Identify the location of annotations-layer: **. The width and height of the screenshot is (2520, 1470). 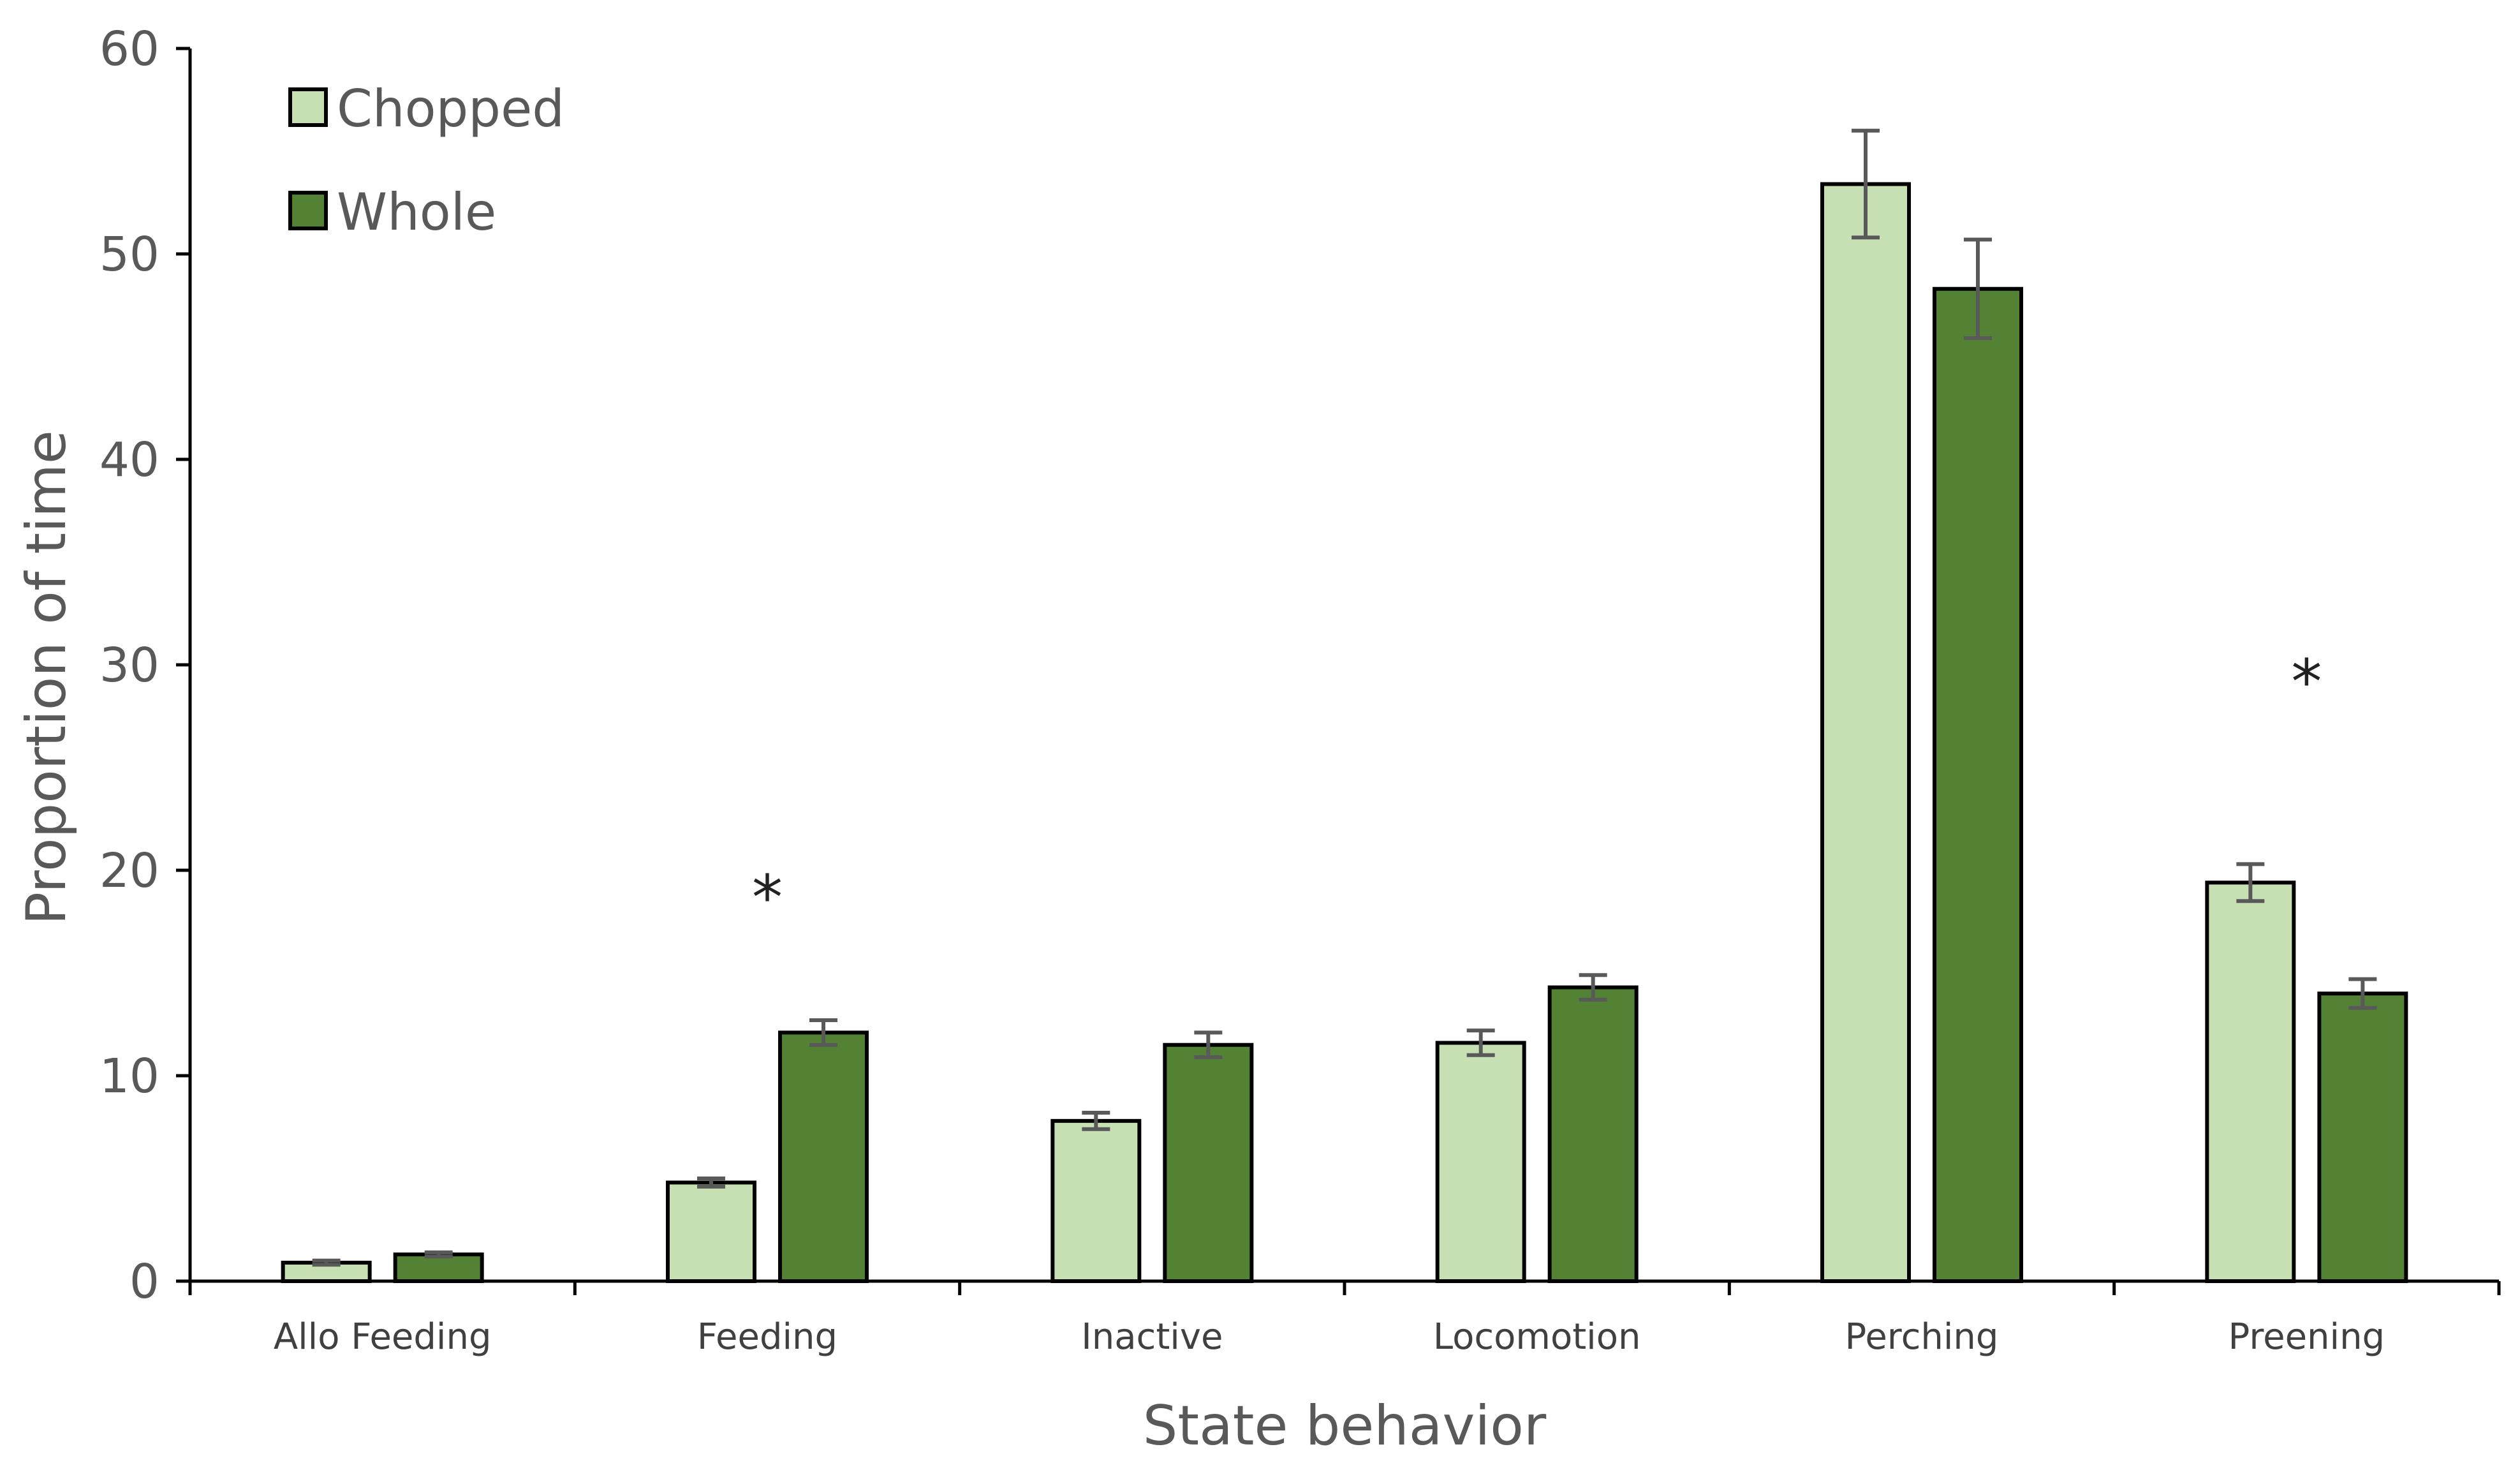
(1537, 789).